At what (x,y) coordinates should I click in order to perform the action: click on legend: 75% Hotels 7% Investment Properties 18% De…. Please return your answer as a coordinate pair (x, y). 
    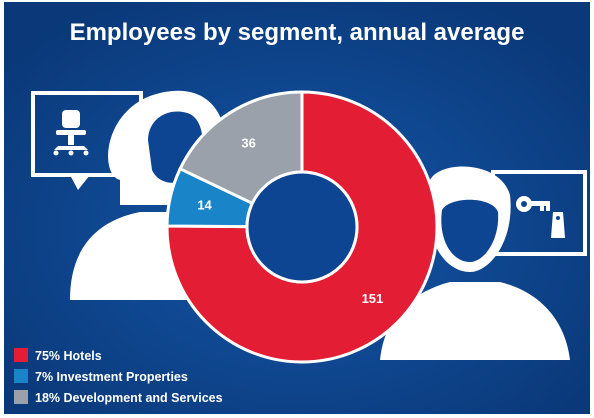
    Looking at the image, I should click on (118, 376).